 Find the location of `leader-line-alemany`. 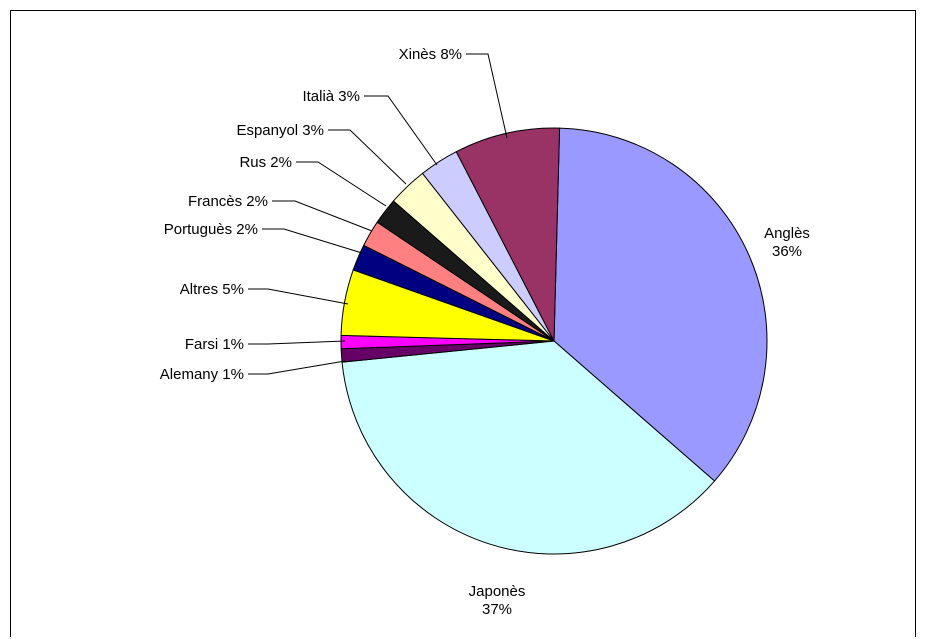

leader-line-alemany is located at coordinates (297, 367).